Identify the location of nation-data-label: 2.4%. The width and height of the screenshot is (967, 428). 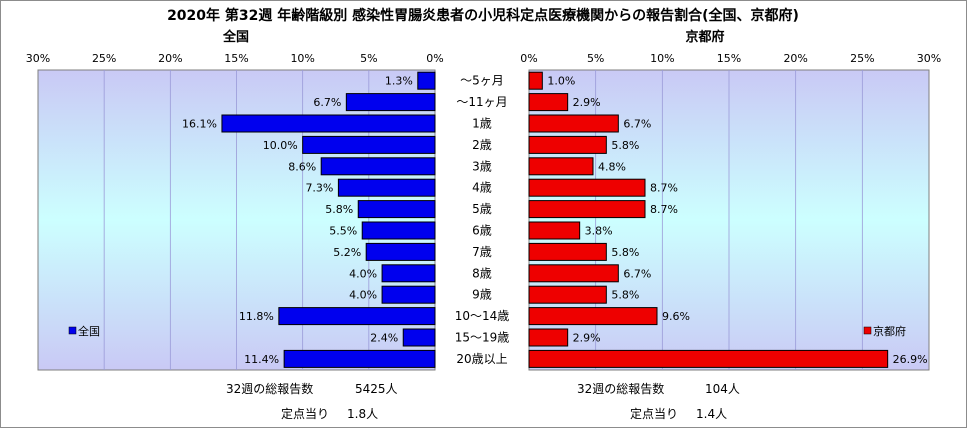
(384, 338).